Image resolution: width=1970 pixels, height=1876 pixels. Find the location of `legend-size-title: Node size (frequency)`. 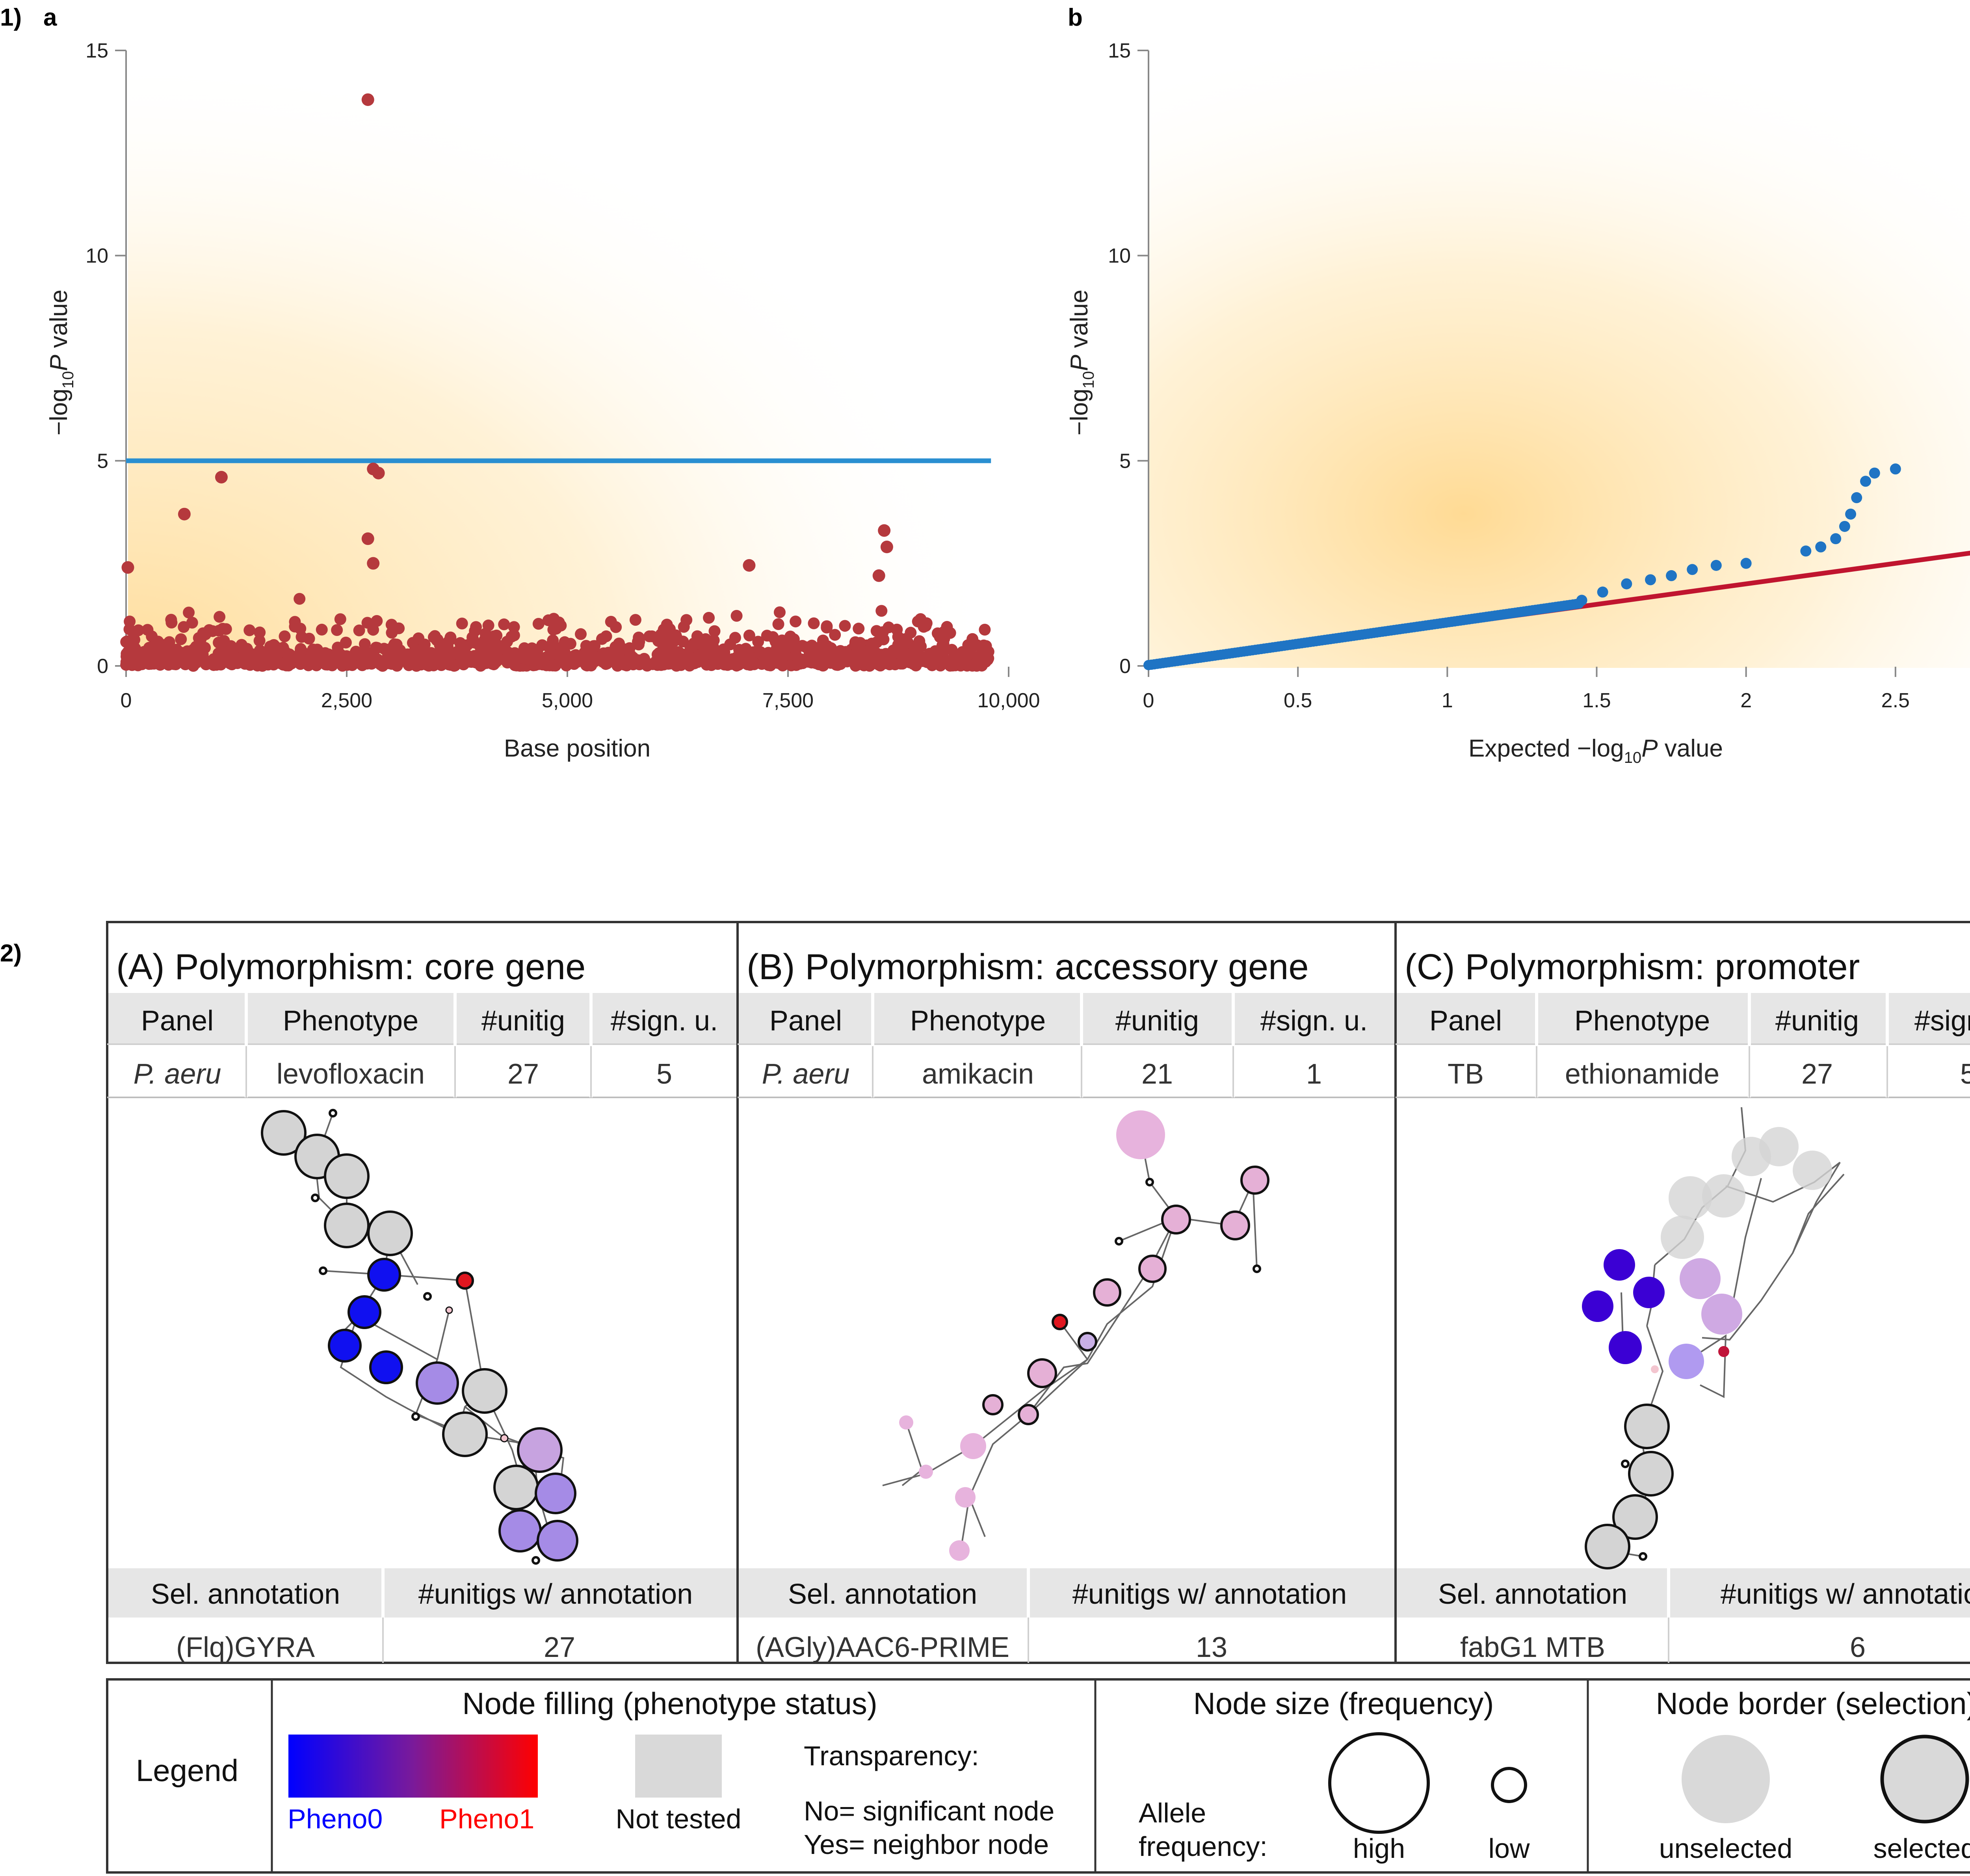

legend-size-title: Node size (frequency) is located at coordinates (1343, 1703).